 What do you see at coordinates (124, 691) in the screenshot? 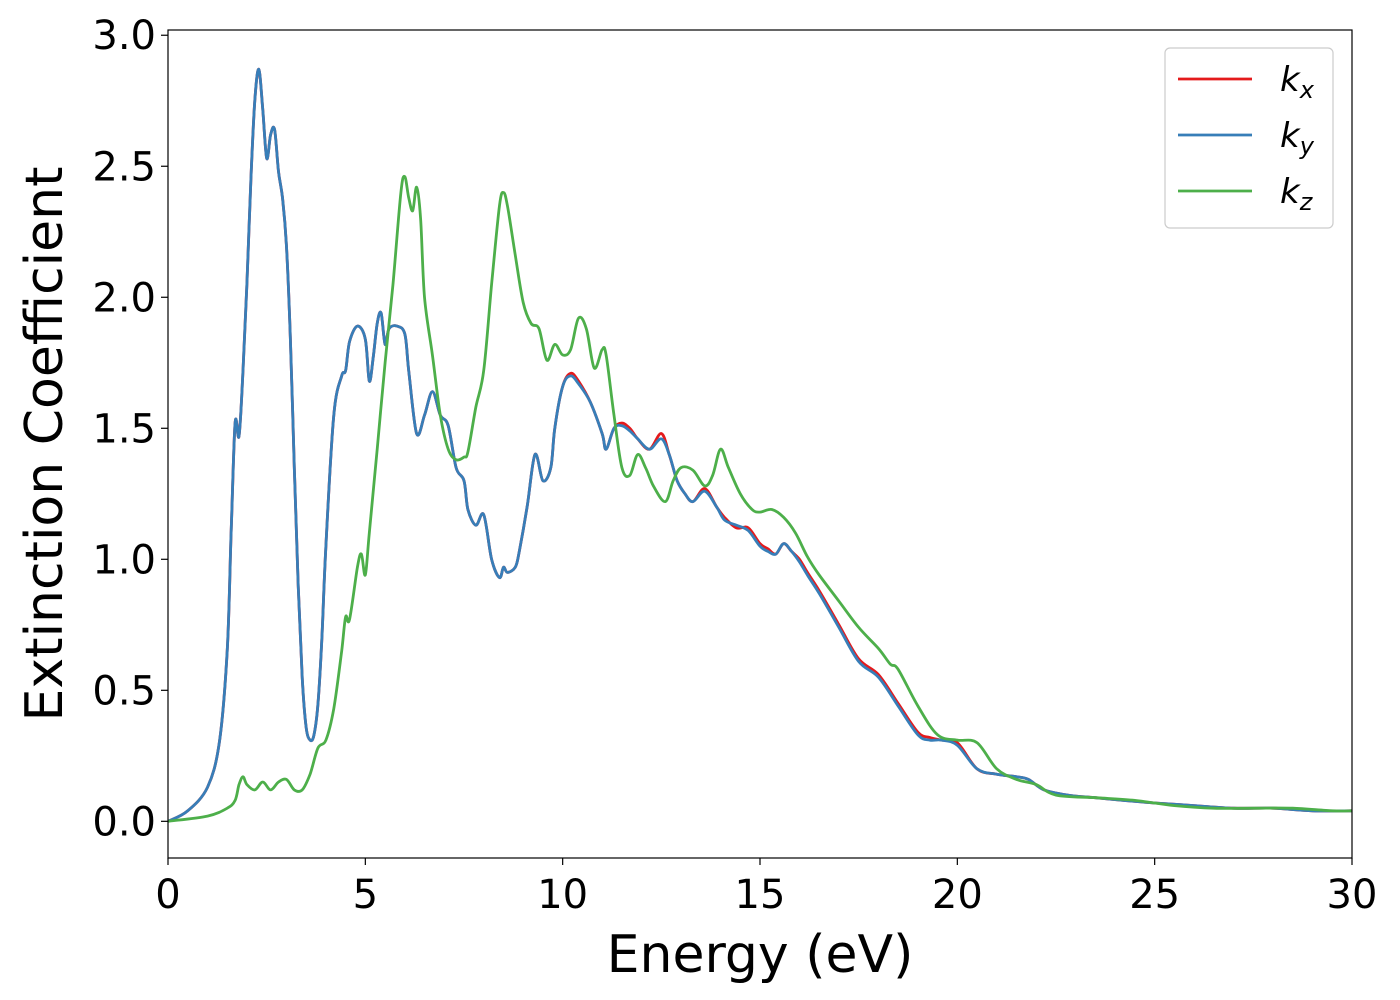
I see `y-tick-label: 0.5` at bounding box center [124, 691].